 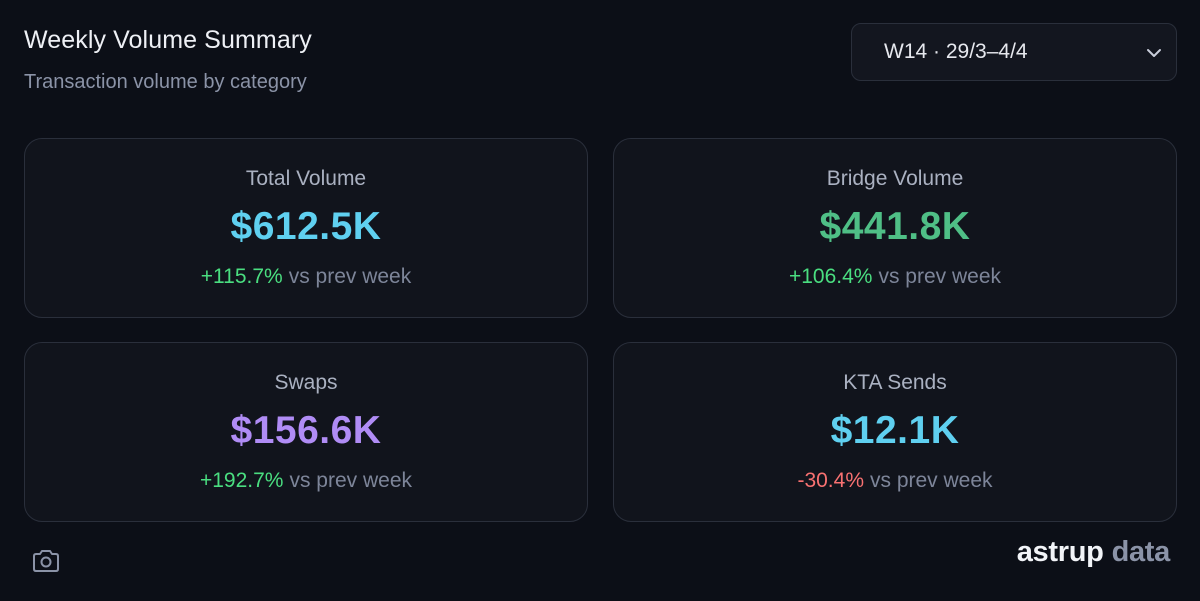 I want to click on metric-value: $441.8K, so click(x=895, y=226).